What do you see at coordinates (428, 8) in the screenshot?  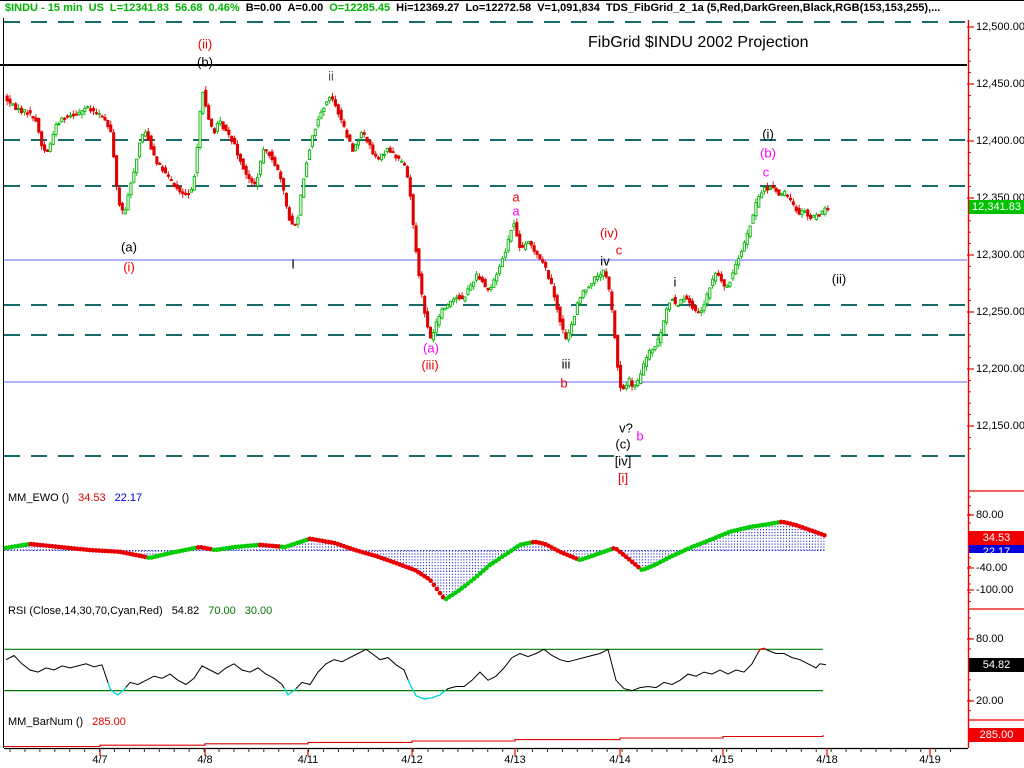 I see `toolbar-segment: Hi=12369.27` at bounding box center [428, 8].